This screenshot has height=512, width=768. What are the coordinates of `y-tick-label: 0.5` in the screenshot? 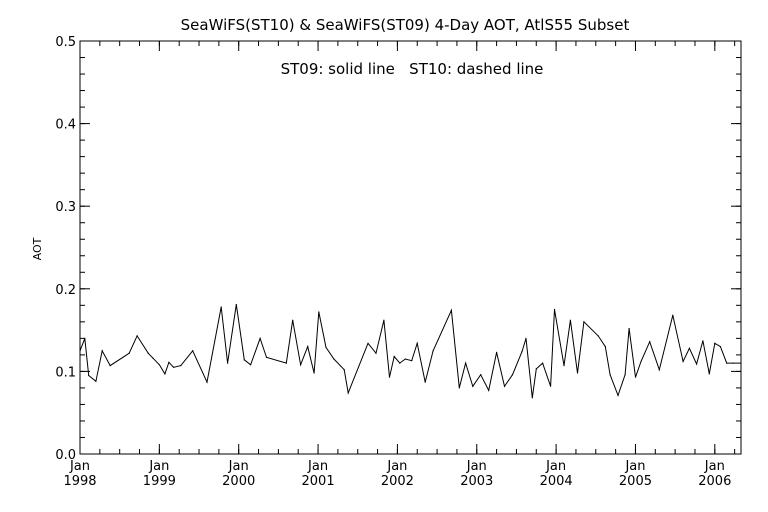 It's located at (65, 42).